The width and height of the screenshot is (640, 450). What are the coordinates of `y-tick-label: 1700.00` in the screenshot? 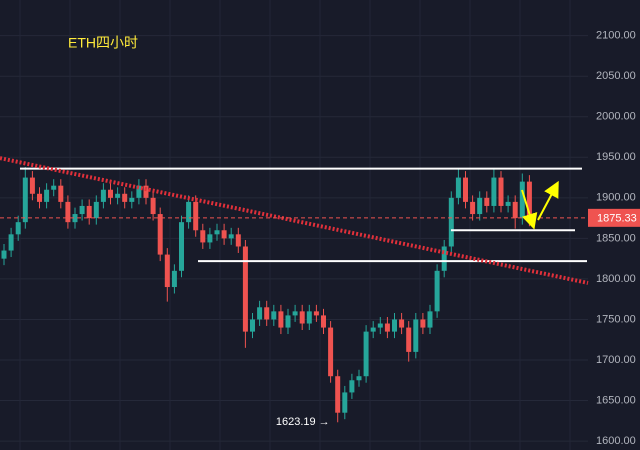 It's located at (616, 360).